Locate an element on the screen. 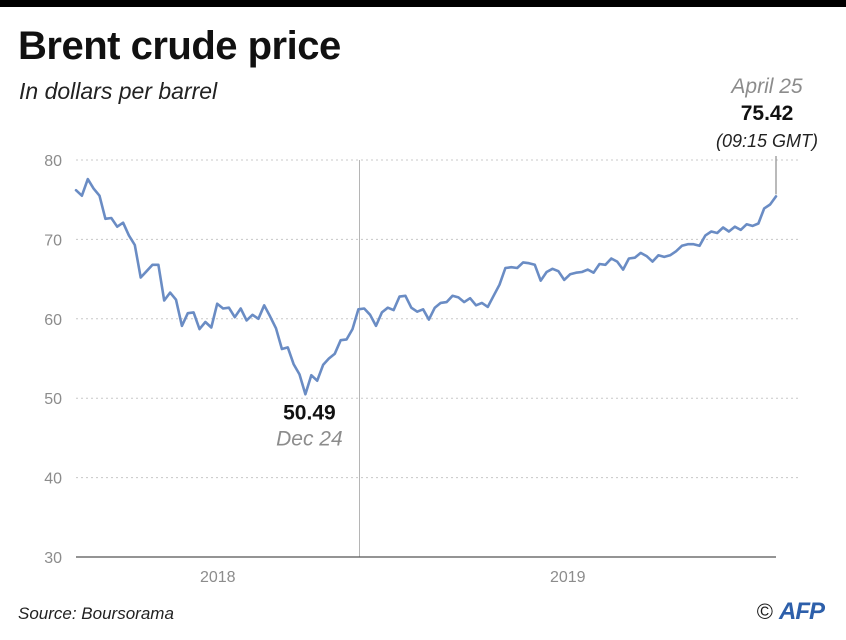  latest-value-label: 75.42 is located at coordinates (767, 113).